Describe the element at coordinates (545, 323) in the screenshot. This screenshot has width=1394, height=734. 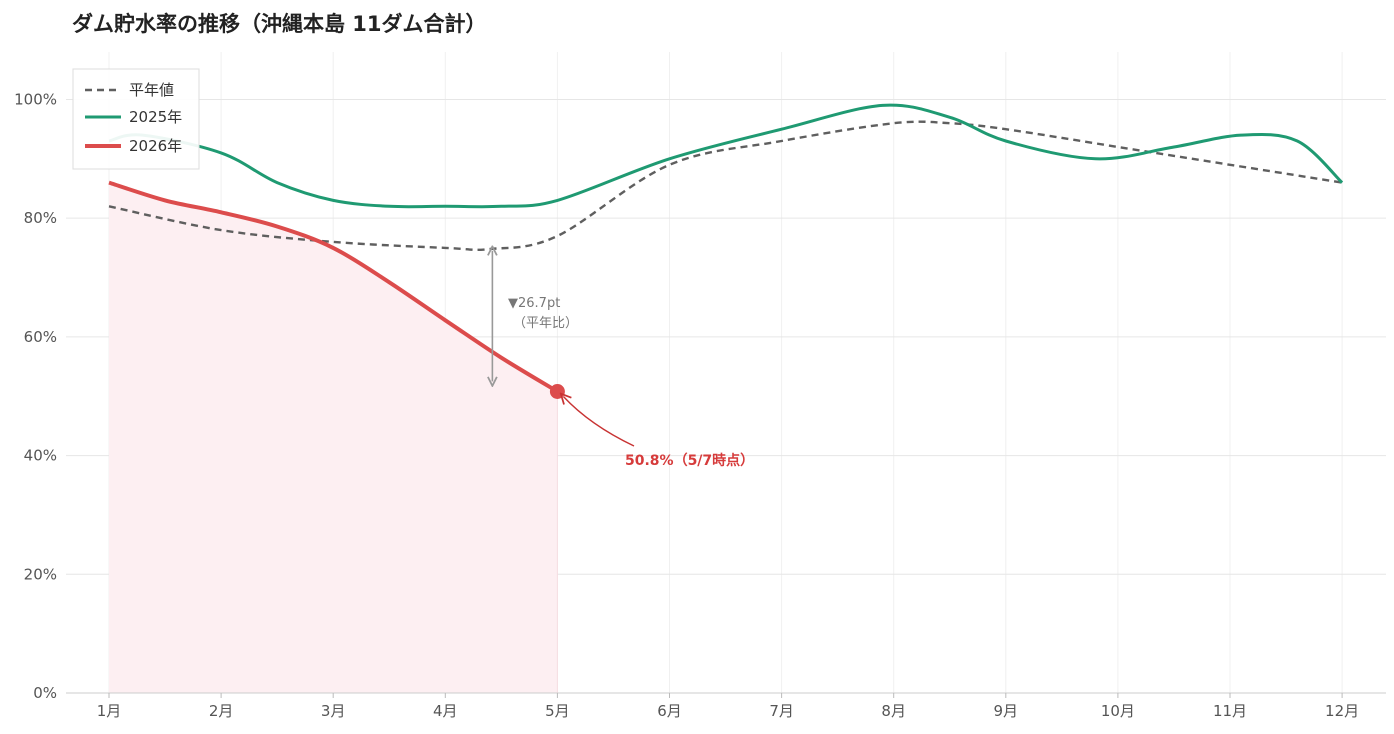
I see `gap-label-line2: （平年比）` at that location.